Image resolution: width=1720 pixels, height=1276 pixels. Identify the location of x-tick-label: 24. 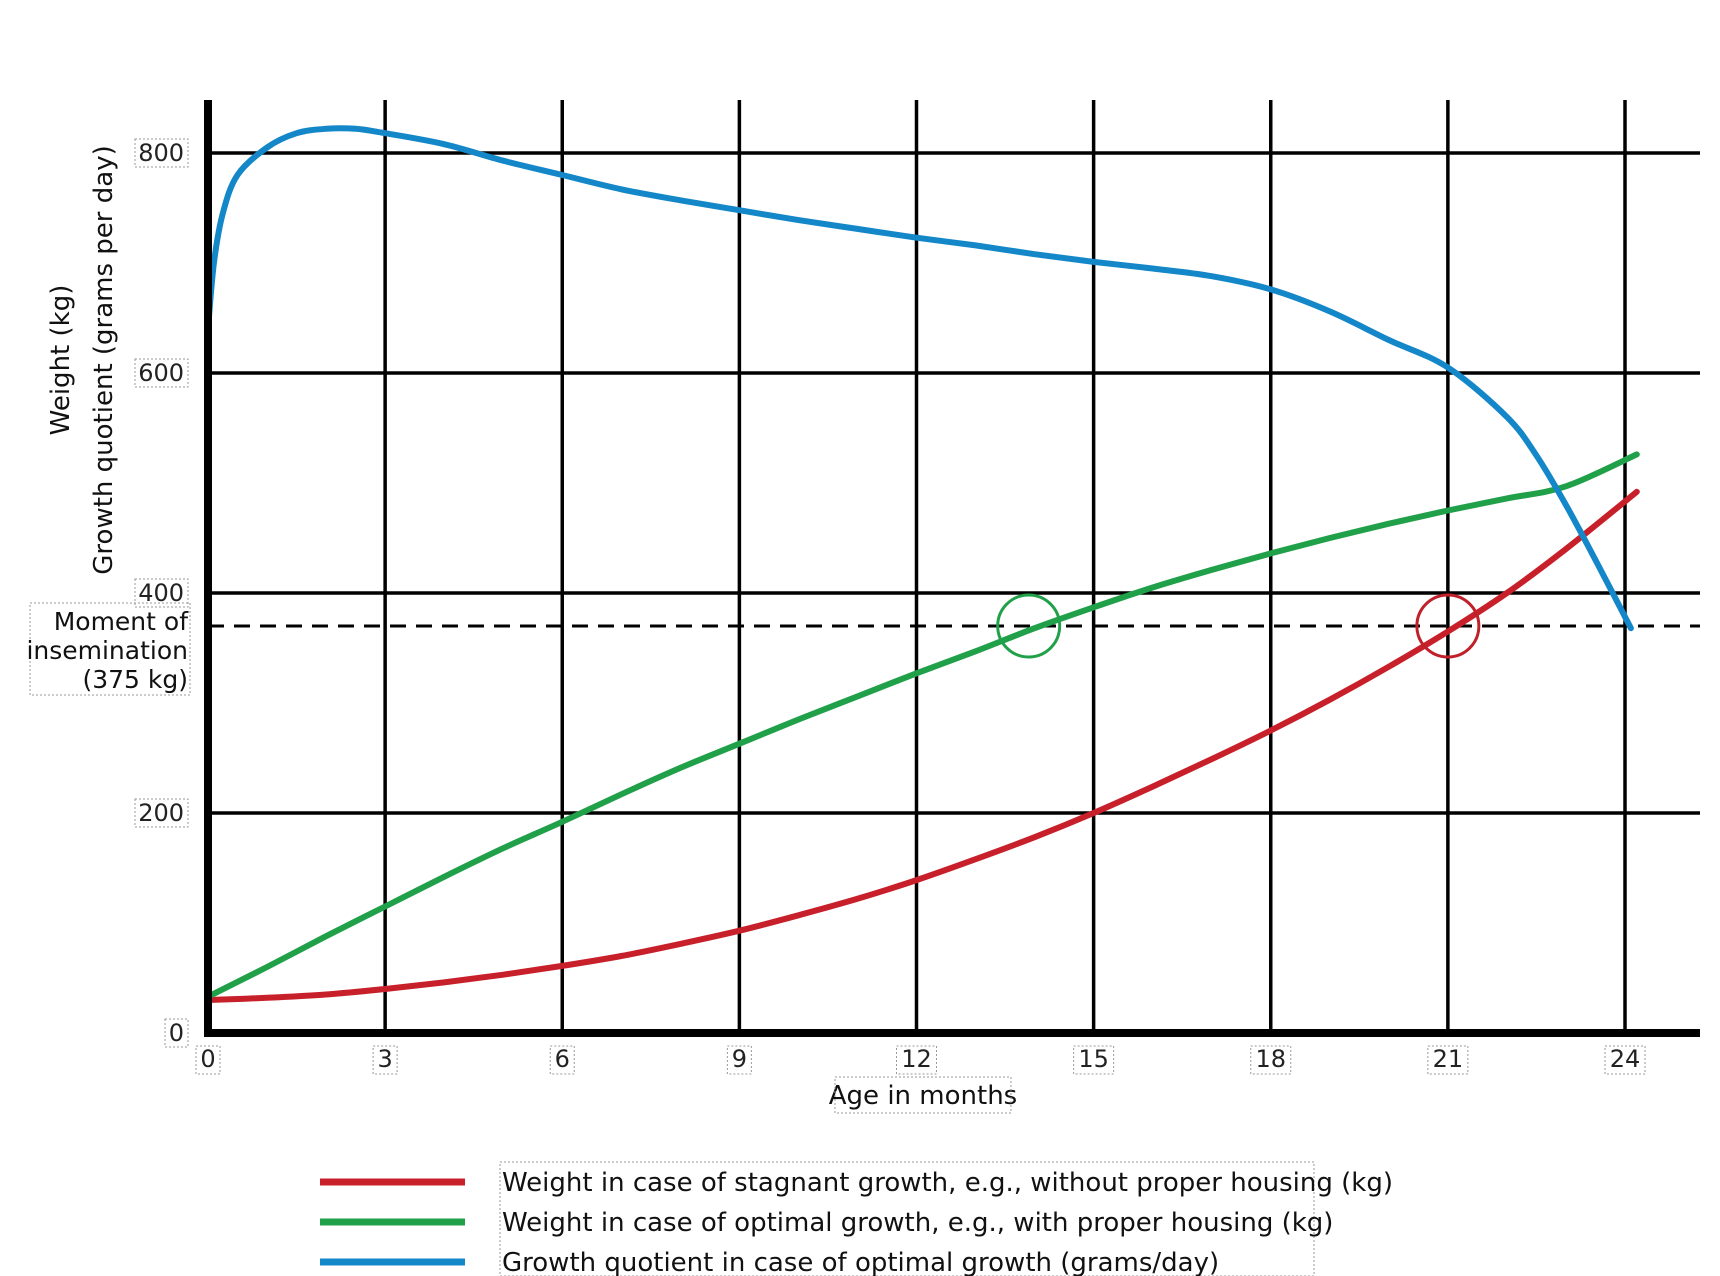
(1625, 1059).